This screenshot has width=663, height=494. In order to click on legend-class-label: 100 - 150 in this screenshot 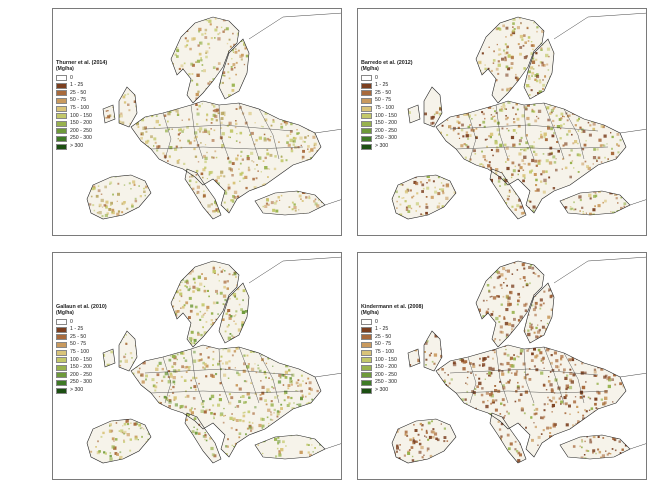, I will do `click(386, 115)`.